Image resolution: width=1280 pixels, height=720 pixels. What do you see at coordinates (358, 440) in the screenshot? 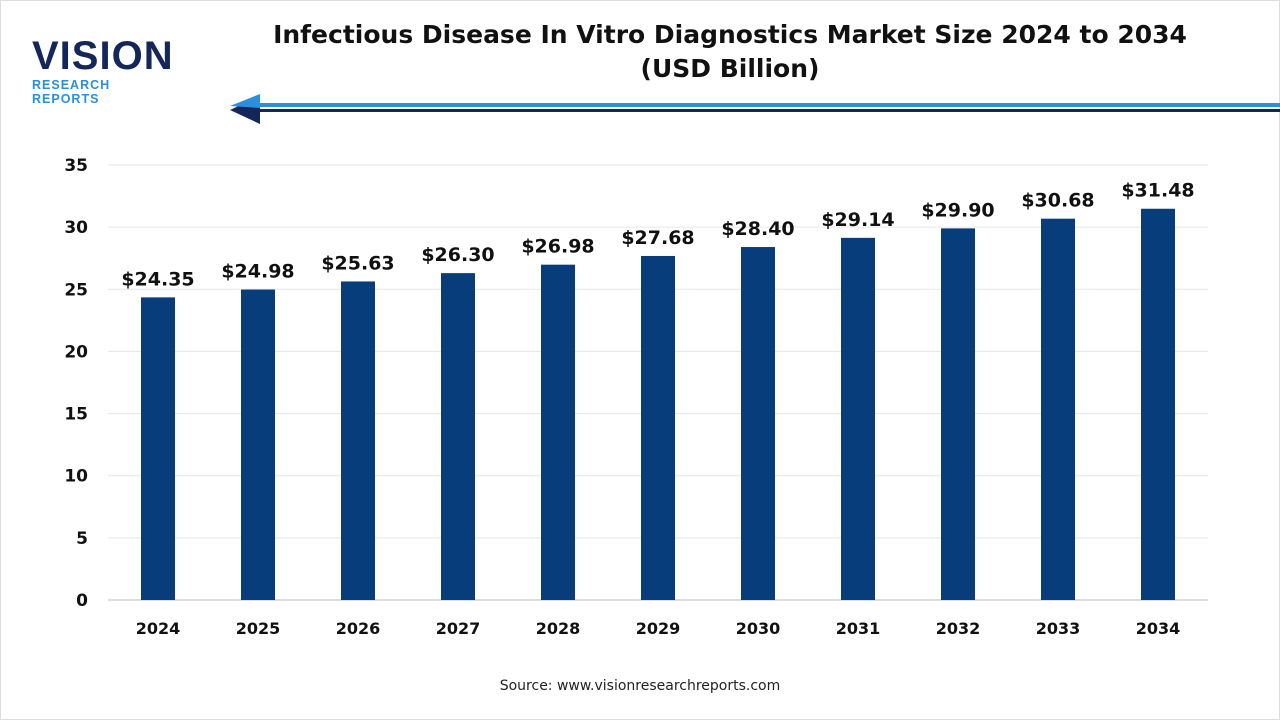
I see `bar-2026` at bounding box center [358, 440].